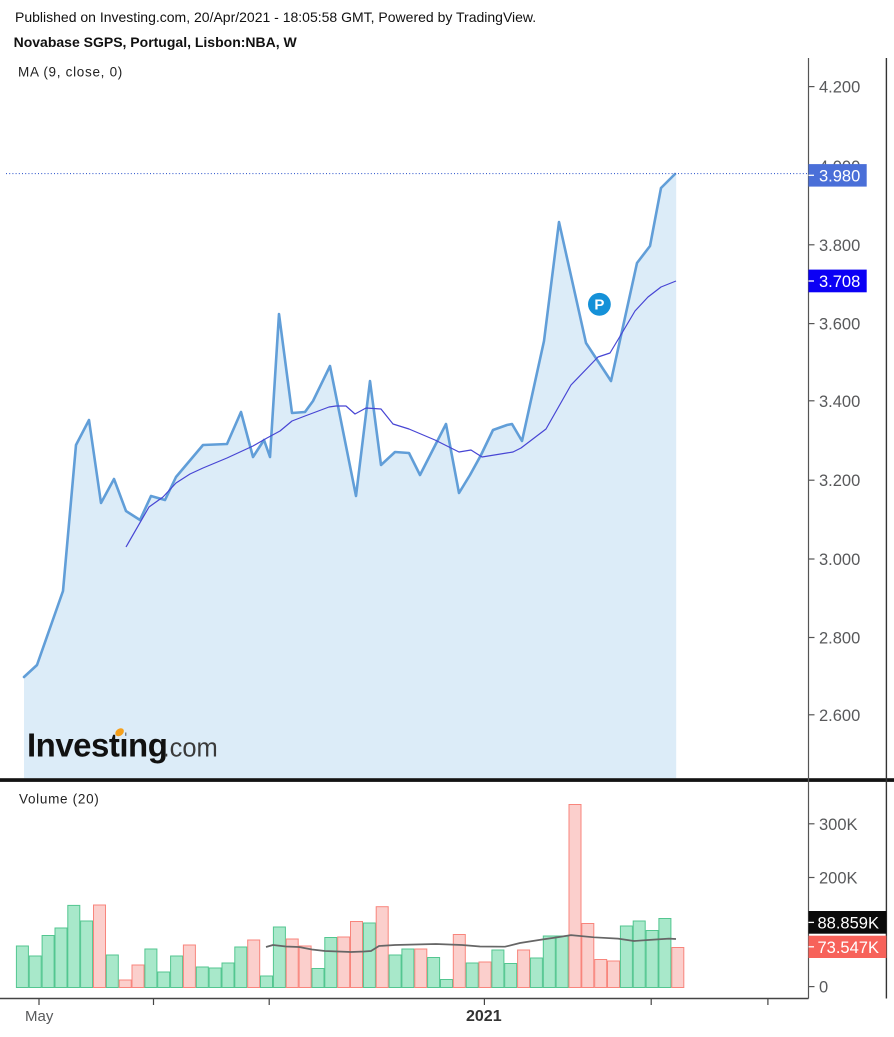 This screenshot has height=1037, width=894. I want to click on svg-text: 3.600, so click(839, 325).